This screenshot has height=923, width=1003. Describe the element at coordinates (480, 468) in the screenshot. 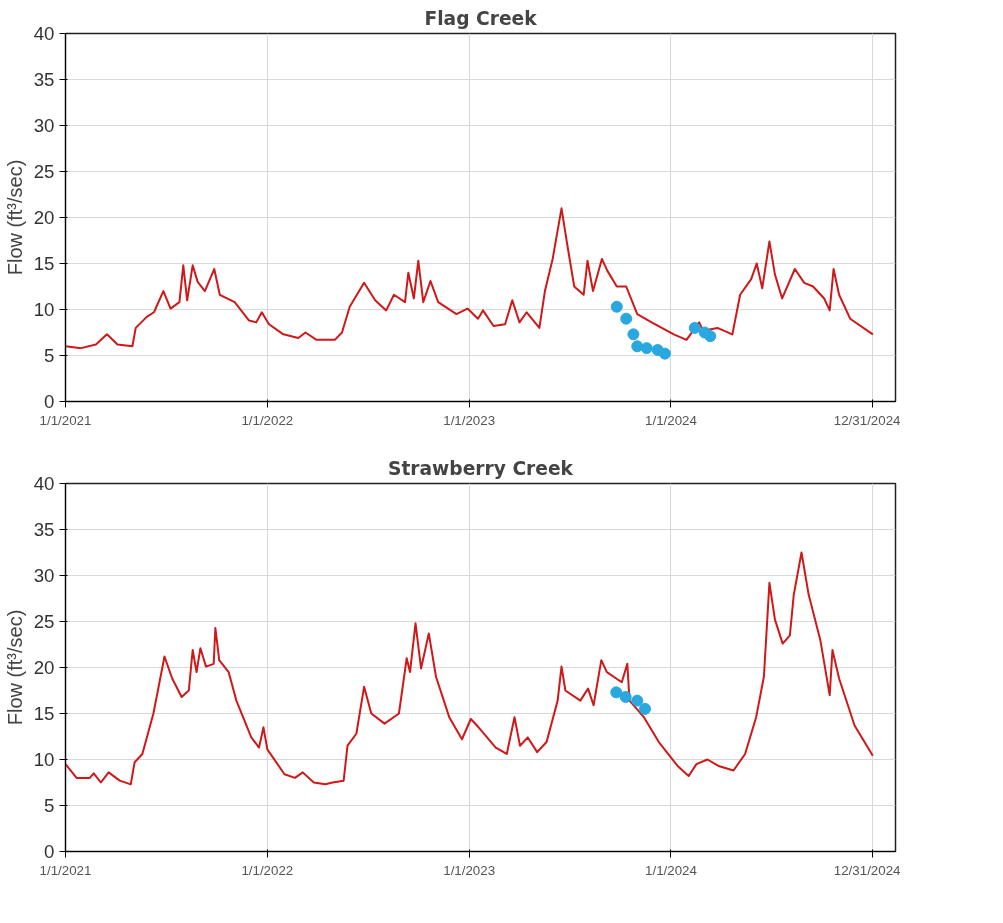

I see `chart-title: Strawberry Creek` at that location.